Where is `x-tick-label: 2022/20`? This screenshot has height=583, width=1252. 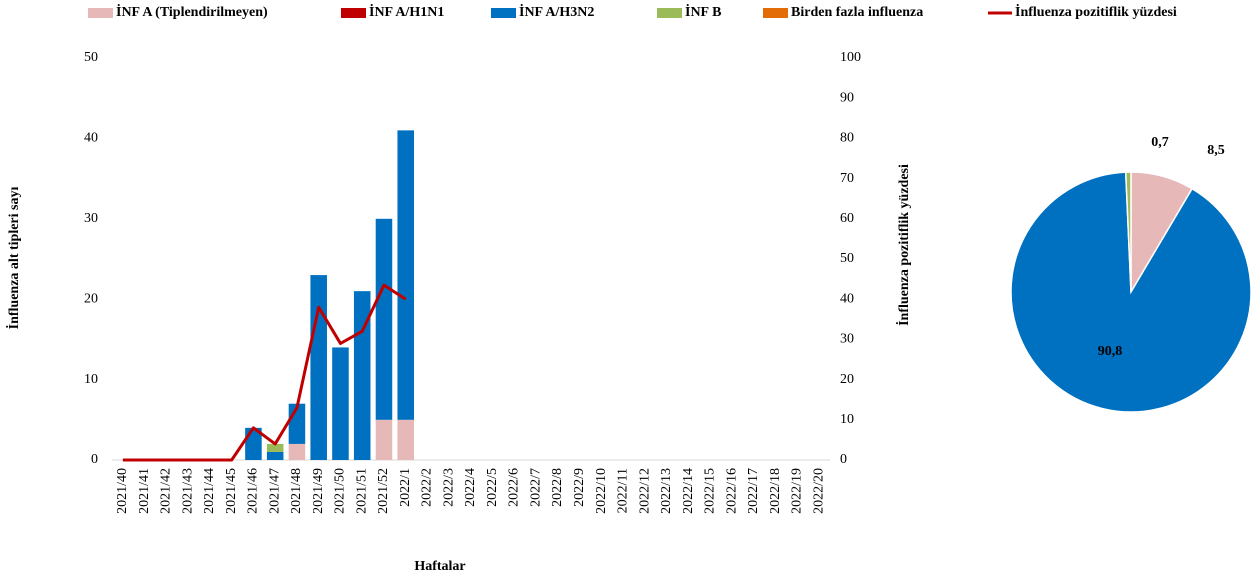
x-tick-label: 2022/20 is located at coordinates (818, 491).